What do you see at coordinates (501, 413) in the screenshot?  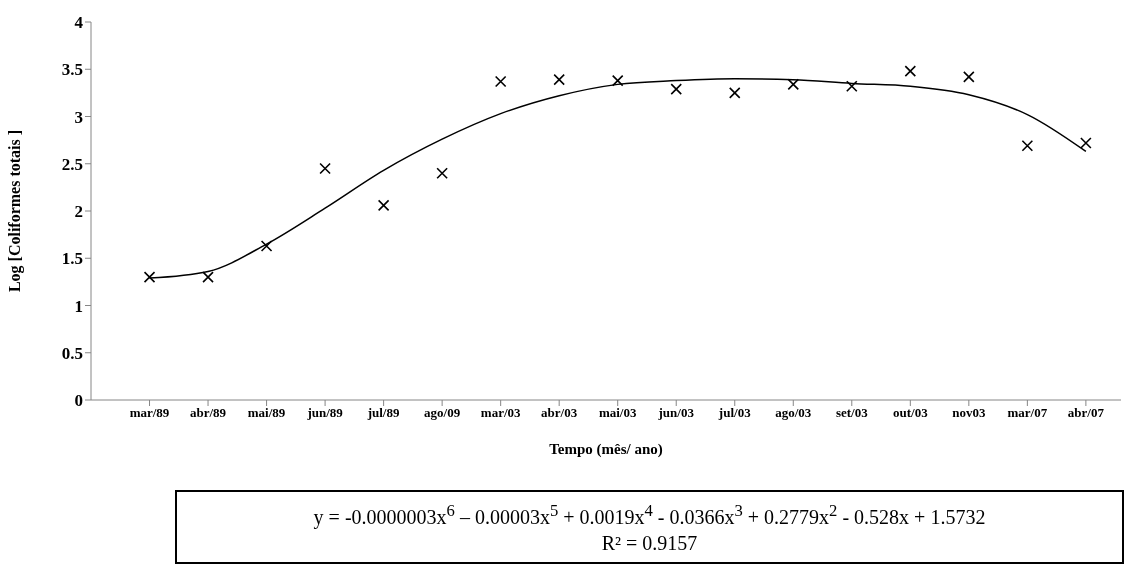 I see `x-tick-label: mar/03` at bounding box center [501, 413].